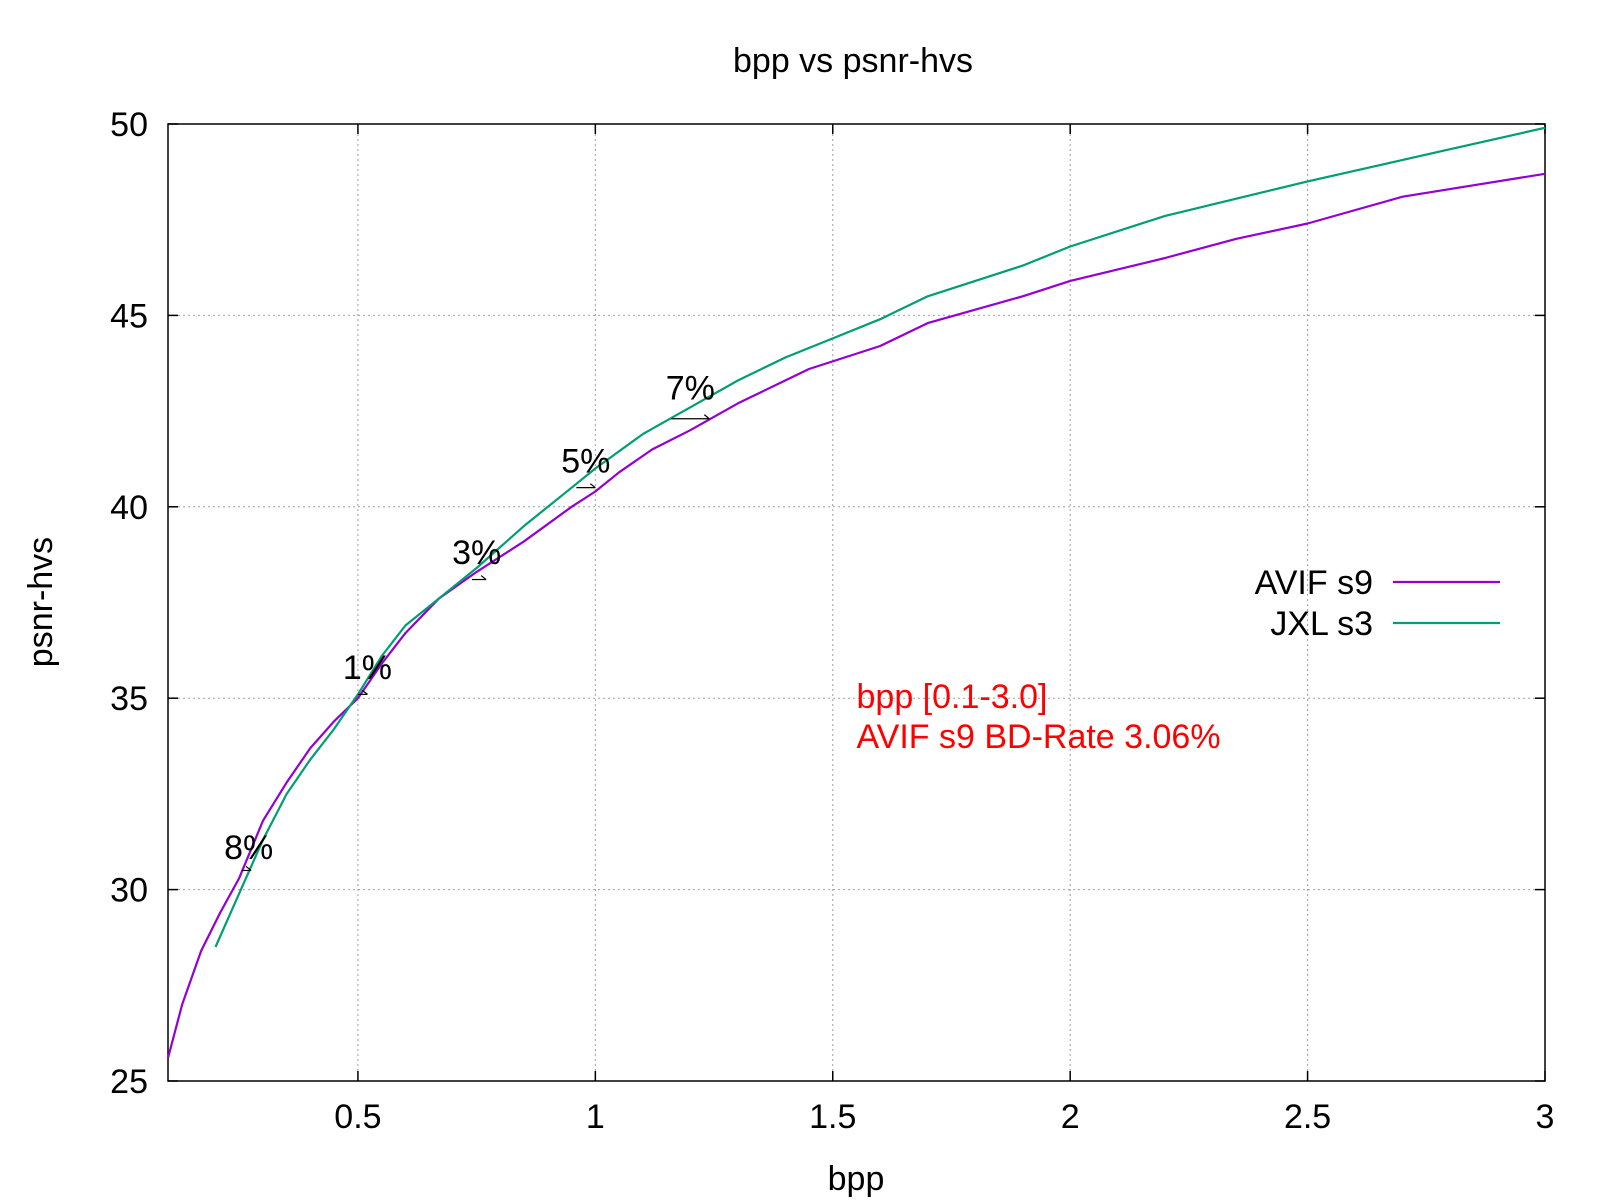  Describe the element at coordinates (469, 621) in the screenshot. I see `annotation-layer: 8% 1% 3% 5% 7%` at that location.